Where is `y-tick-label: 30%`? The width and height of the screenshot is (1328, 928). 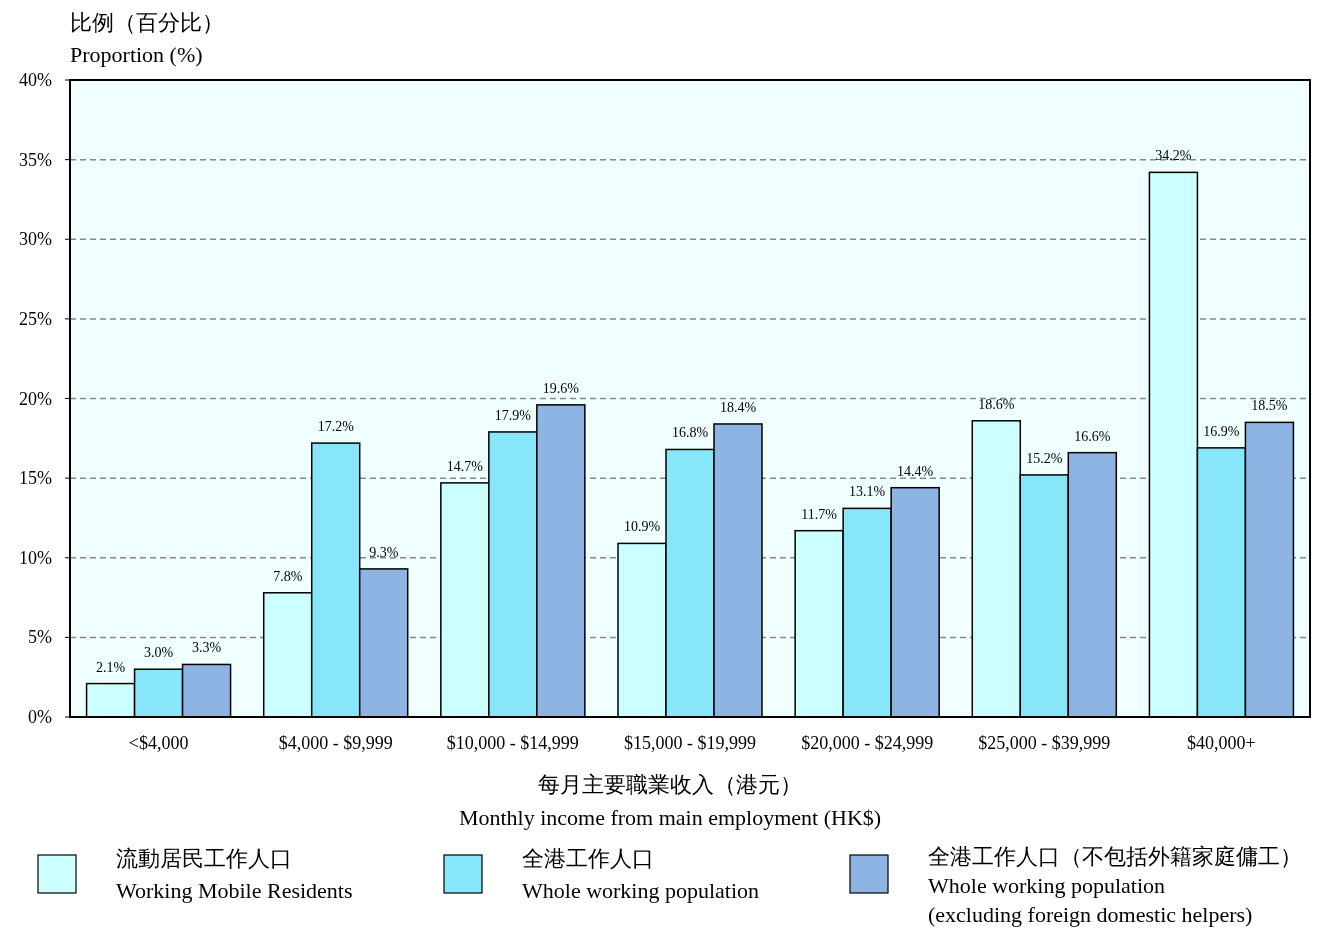 y-tick-label: 30% is located at coordinates (35, 239).